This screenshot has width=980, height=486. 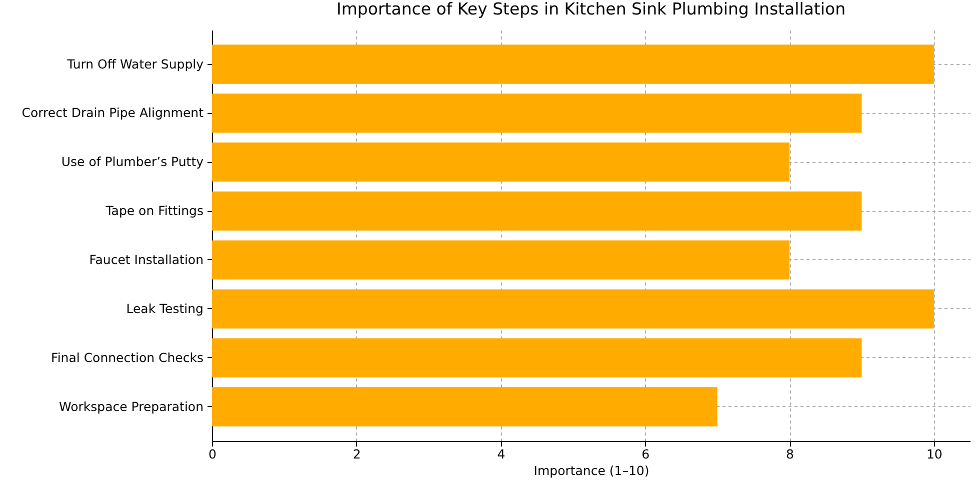 I want to click on y-tick-label: Turn Off Water Supply, so click(x=135, y=64).